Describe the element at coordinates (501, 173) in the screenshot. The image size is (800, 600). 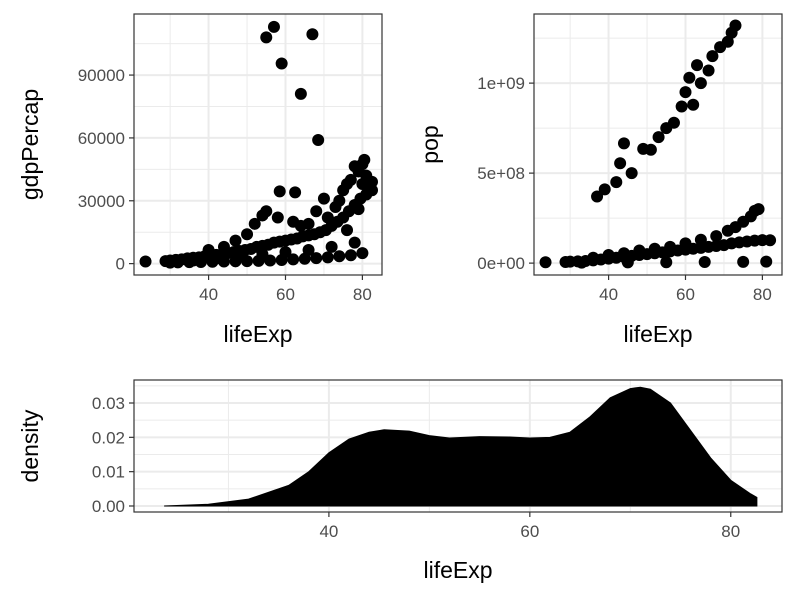
I see `y-tick-label: 5e+08` at that location.